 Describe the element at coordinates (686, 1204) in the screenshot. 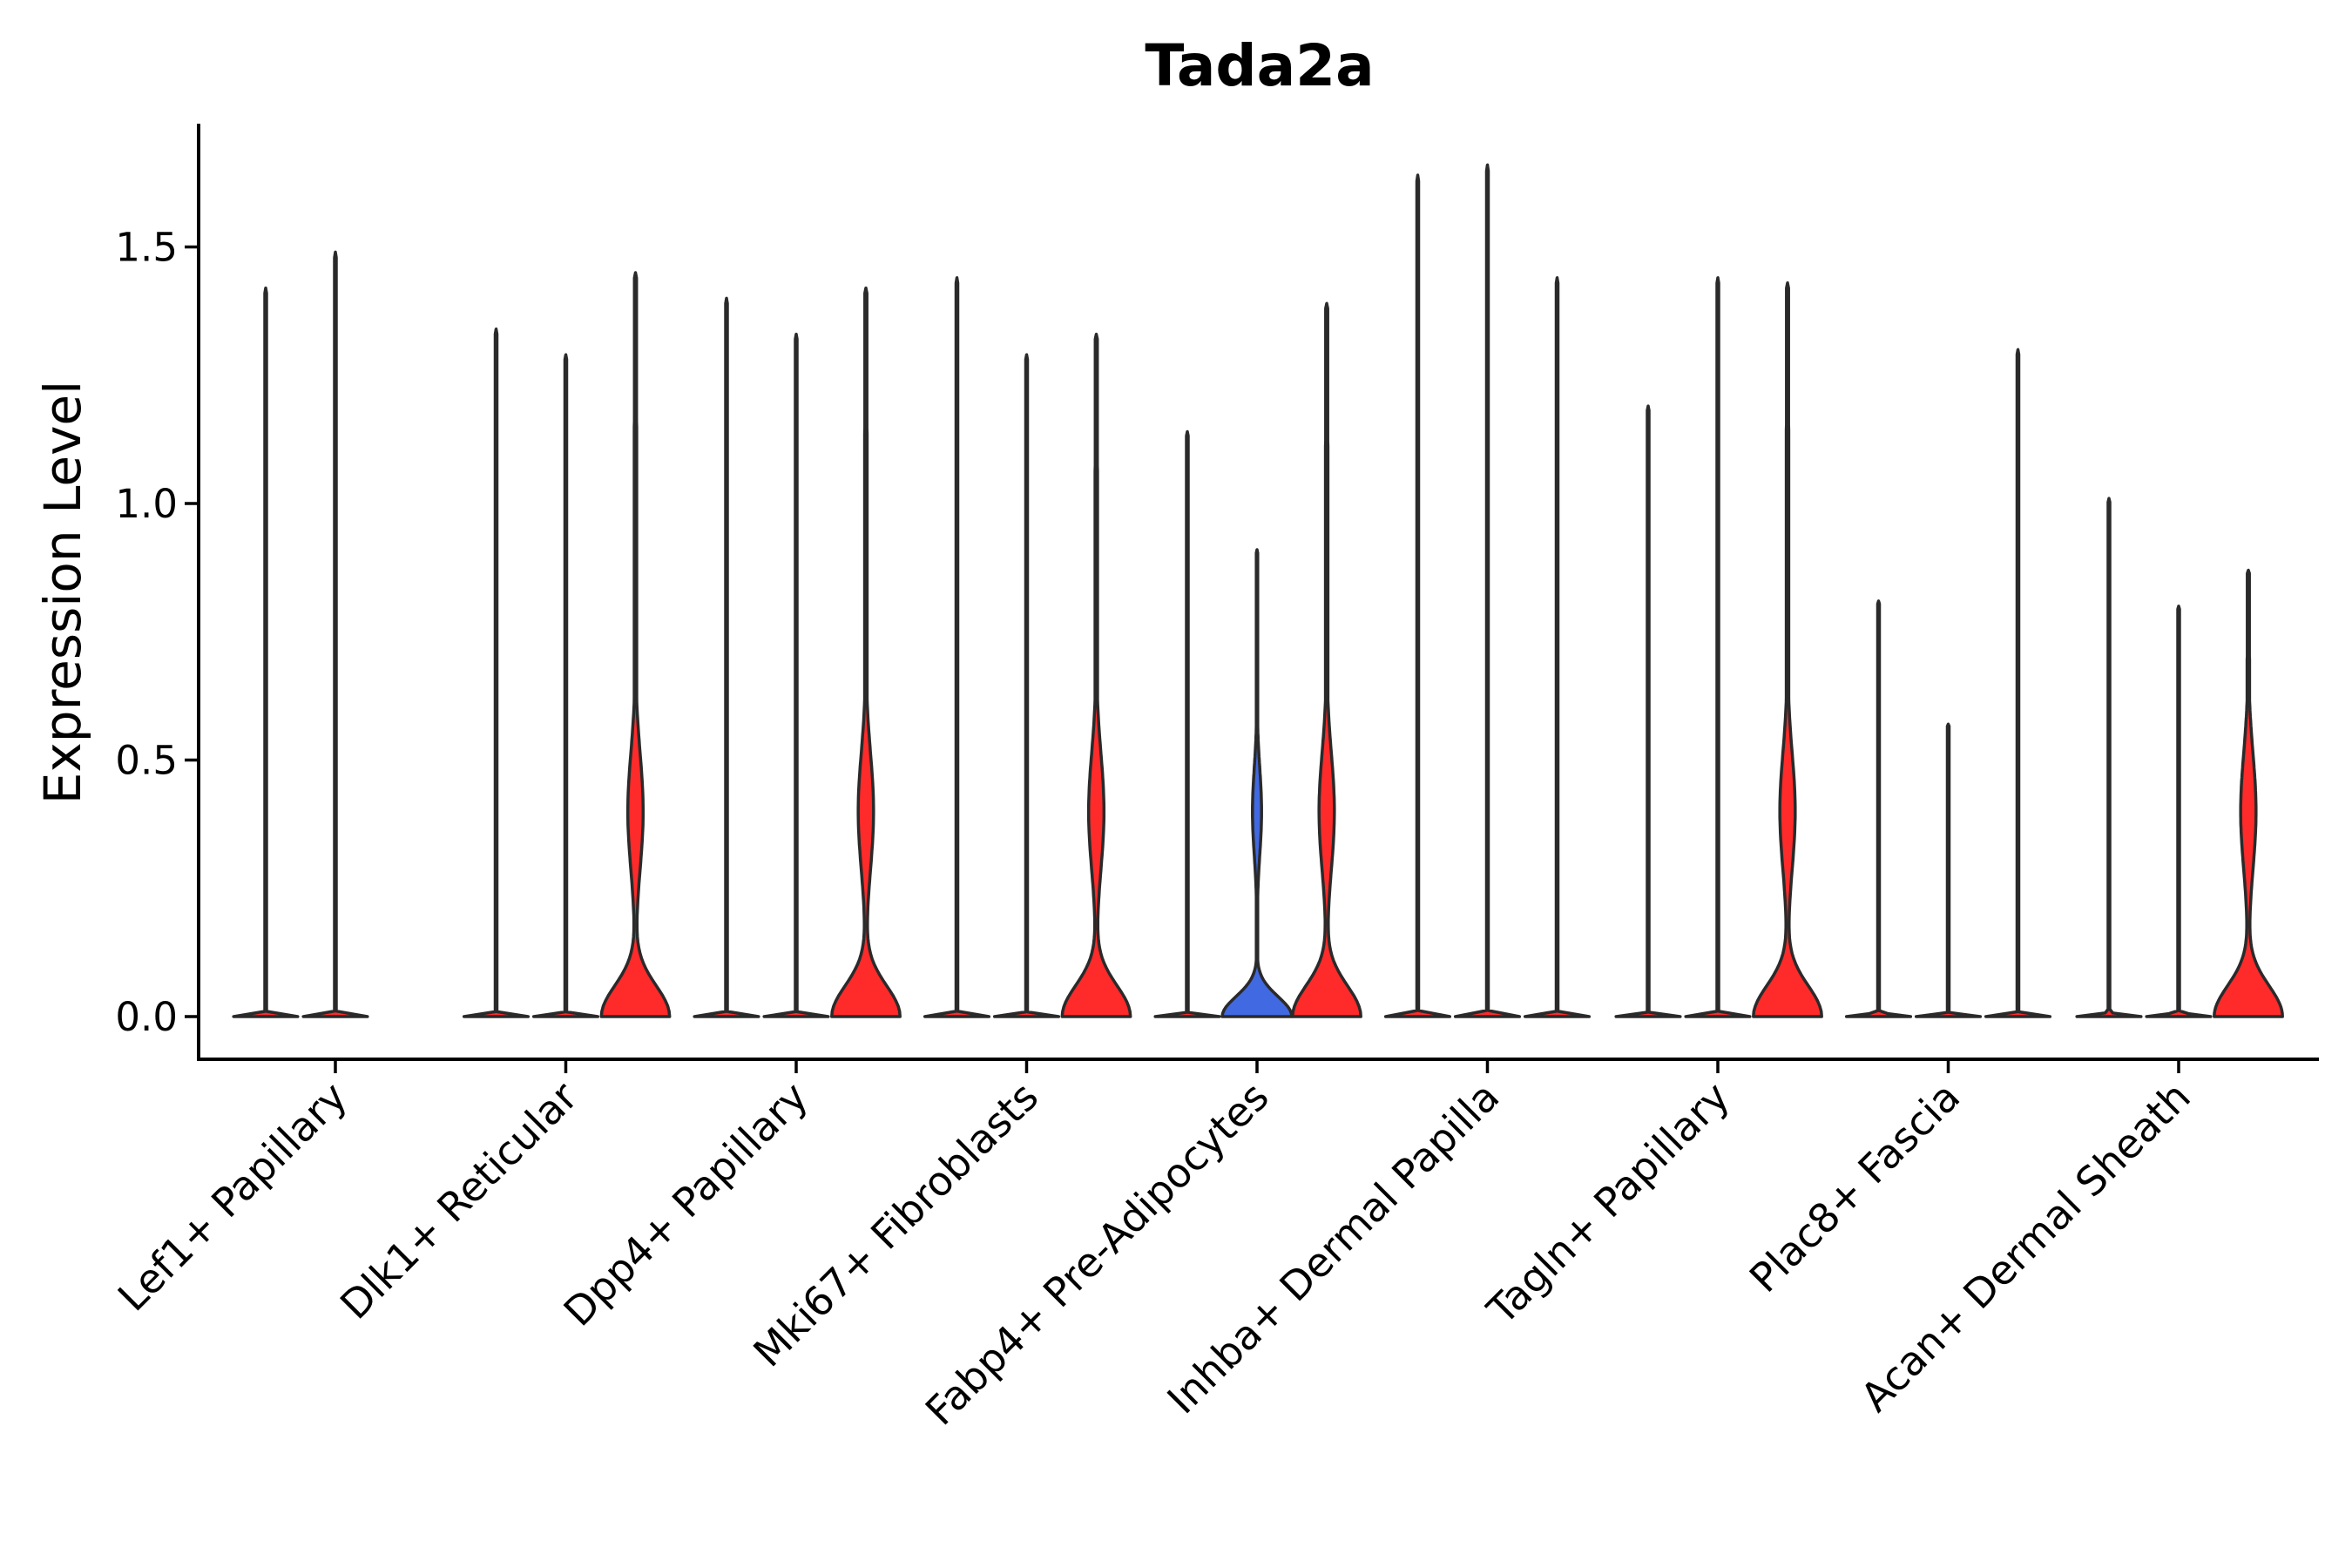

I see `x-tick-label: Dpp4+ Papillary` at that location.